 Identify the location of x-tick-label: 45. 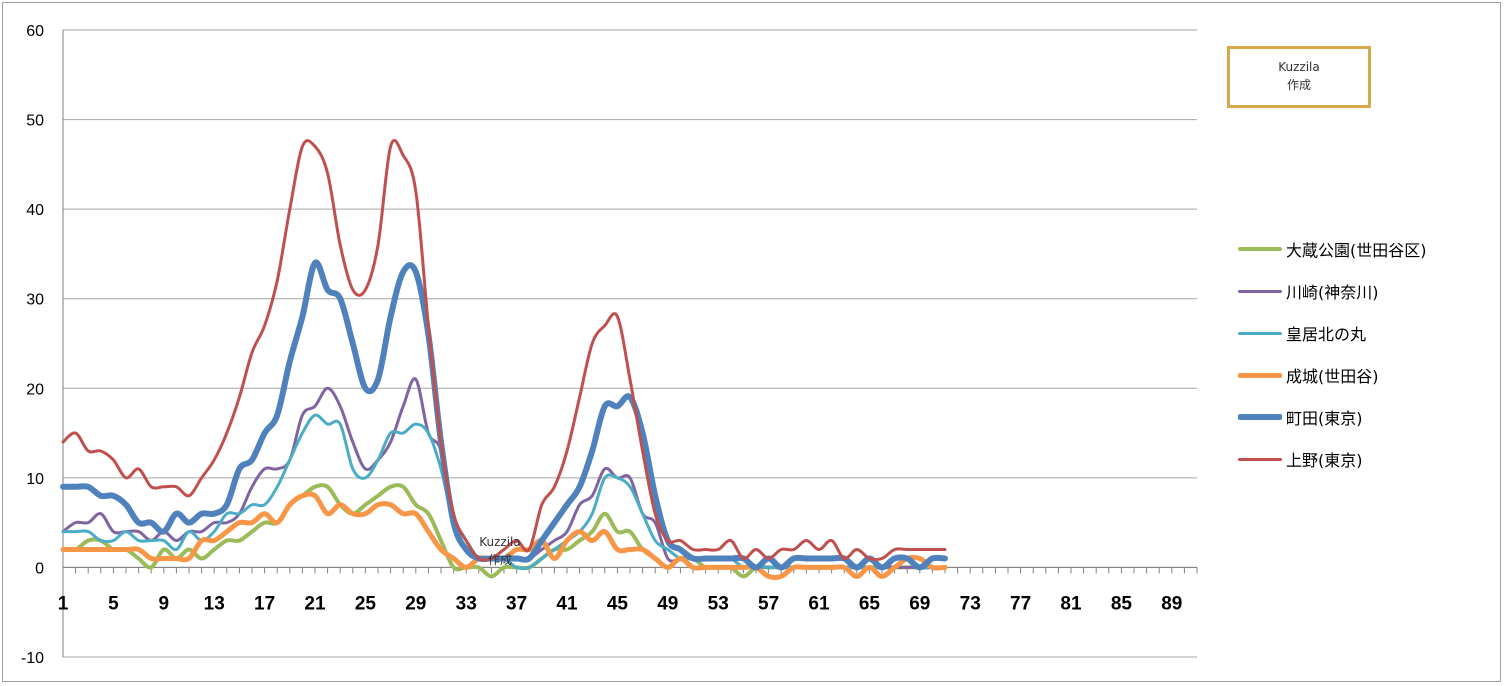
(618, 603).